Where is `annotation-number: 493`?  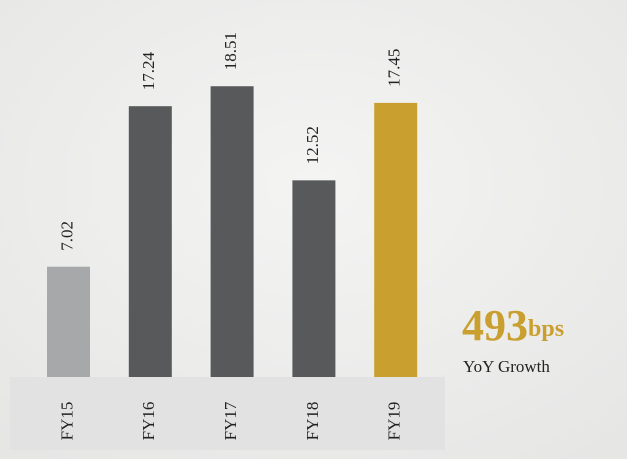 annotation-number: 493 is located at coordinates (495, 325).